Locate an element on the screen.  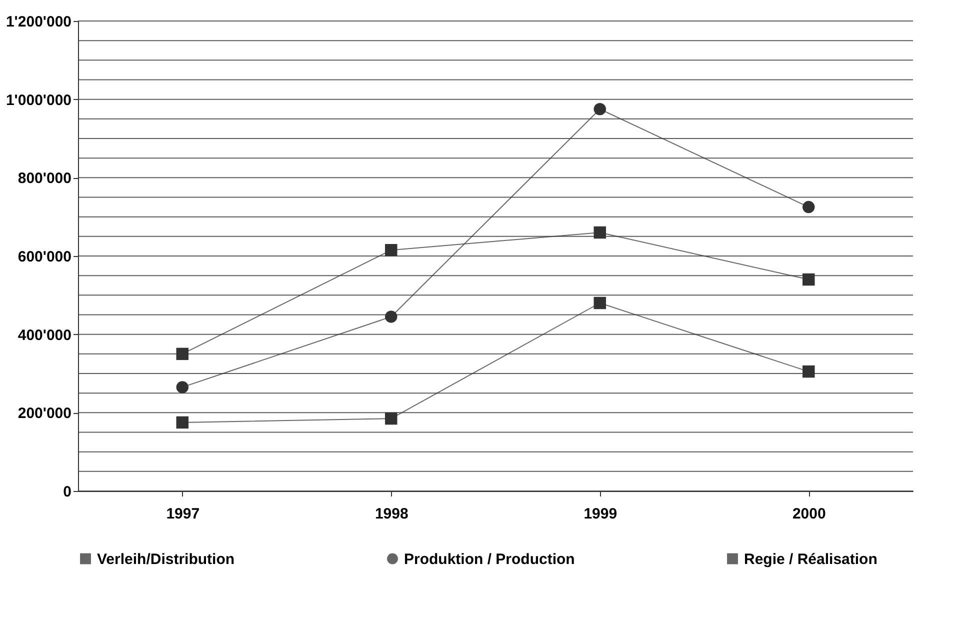
y-tick-label: 800'000 is located at coordinates (45, 179).